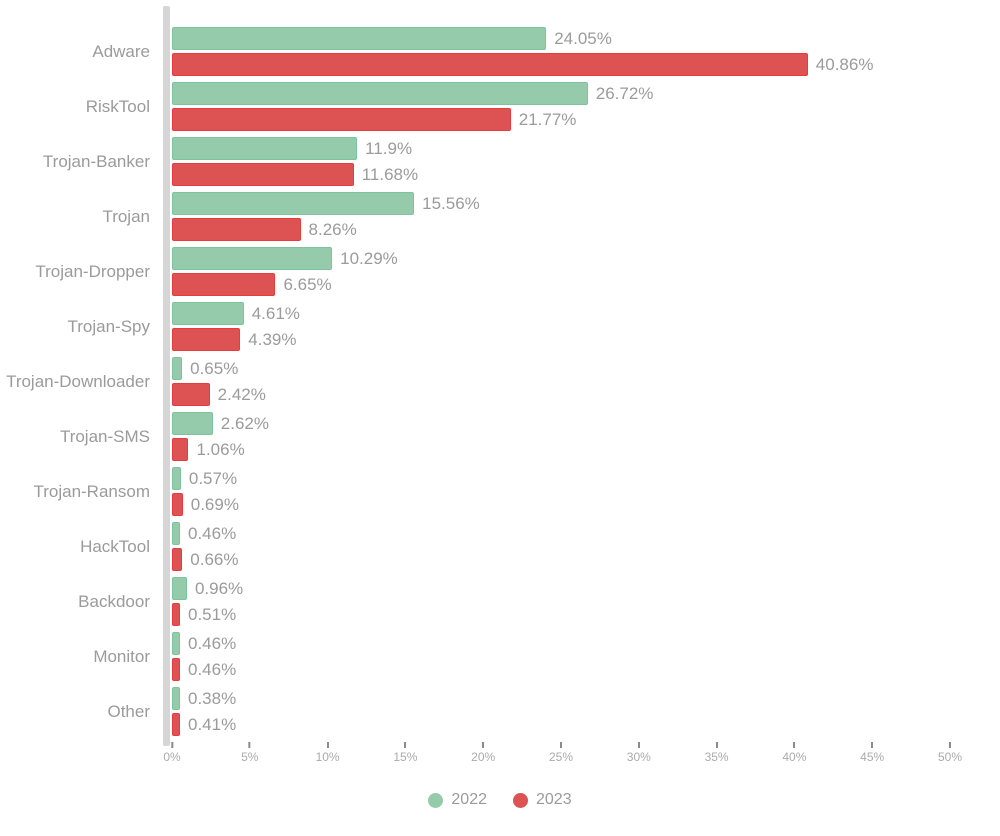 The width and height of the screenshot is (1000, 836). Describe the element at coordinates (561, 368) in the screenshot. I see `bar-line: 0.65%` at that location.